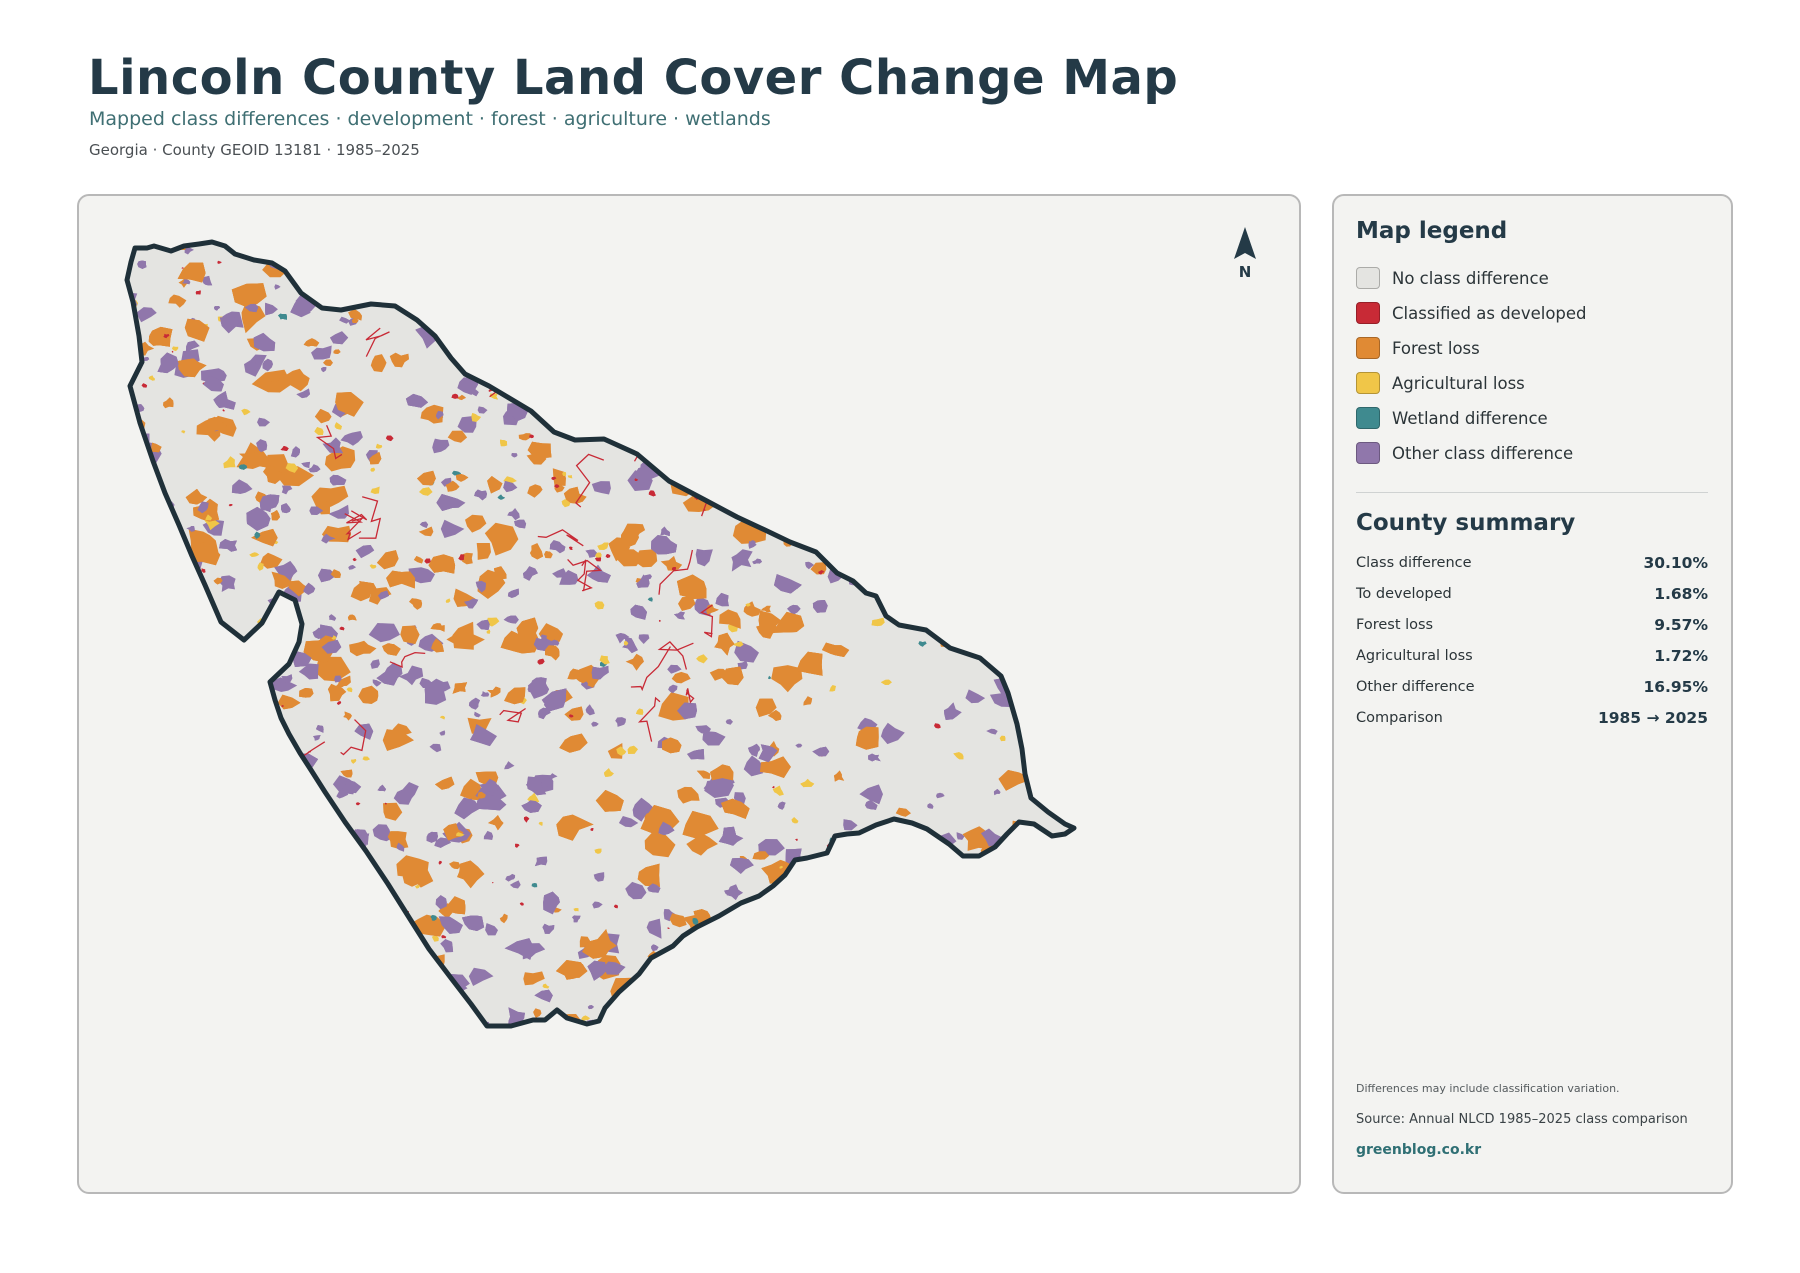  What do you see at coordinates (1526, 418) in the screenshot?
I see `legend-item-wetland: Wetland difference` at bounding box center [1526, 418].